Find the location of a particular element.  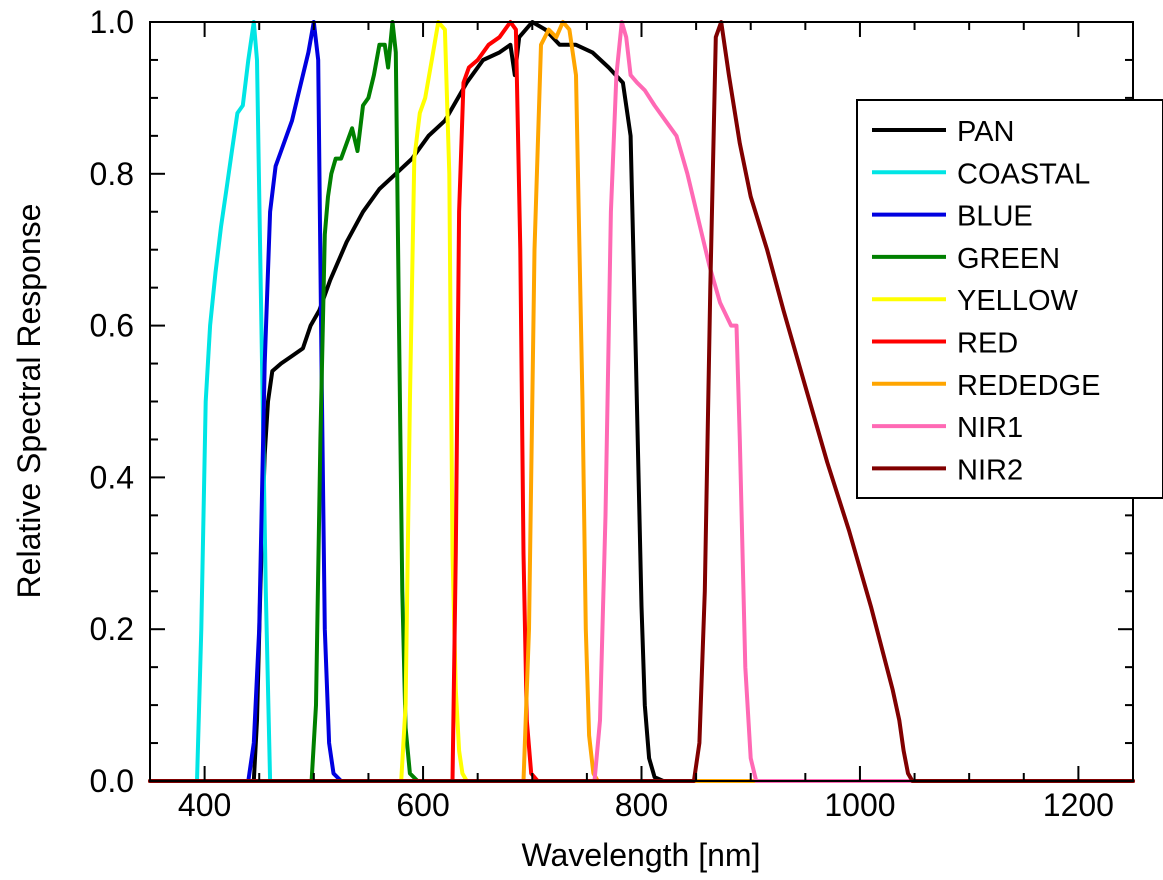

legend-label-rededge: REDEDGE is located at coordinates (1028, 386).